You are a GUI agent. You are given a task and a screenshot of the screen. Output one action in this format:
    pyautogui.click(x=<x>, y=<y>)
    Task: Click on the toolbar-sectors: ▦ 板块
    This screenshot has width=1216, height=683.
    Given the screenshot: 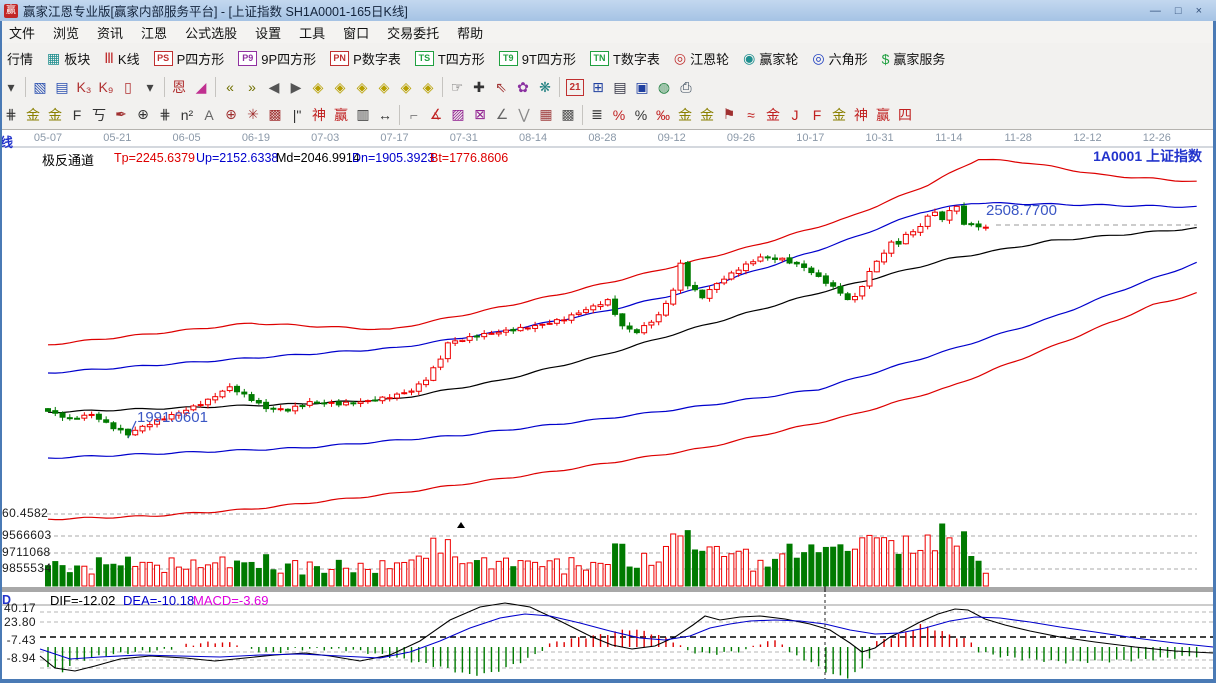 What is the action you would take?
    pyautogui.click(x=68, y=58)
    